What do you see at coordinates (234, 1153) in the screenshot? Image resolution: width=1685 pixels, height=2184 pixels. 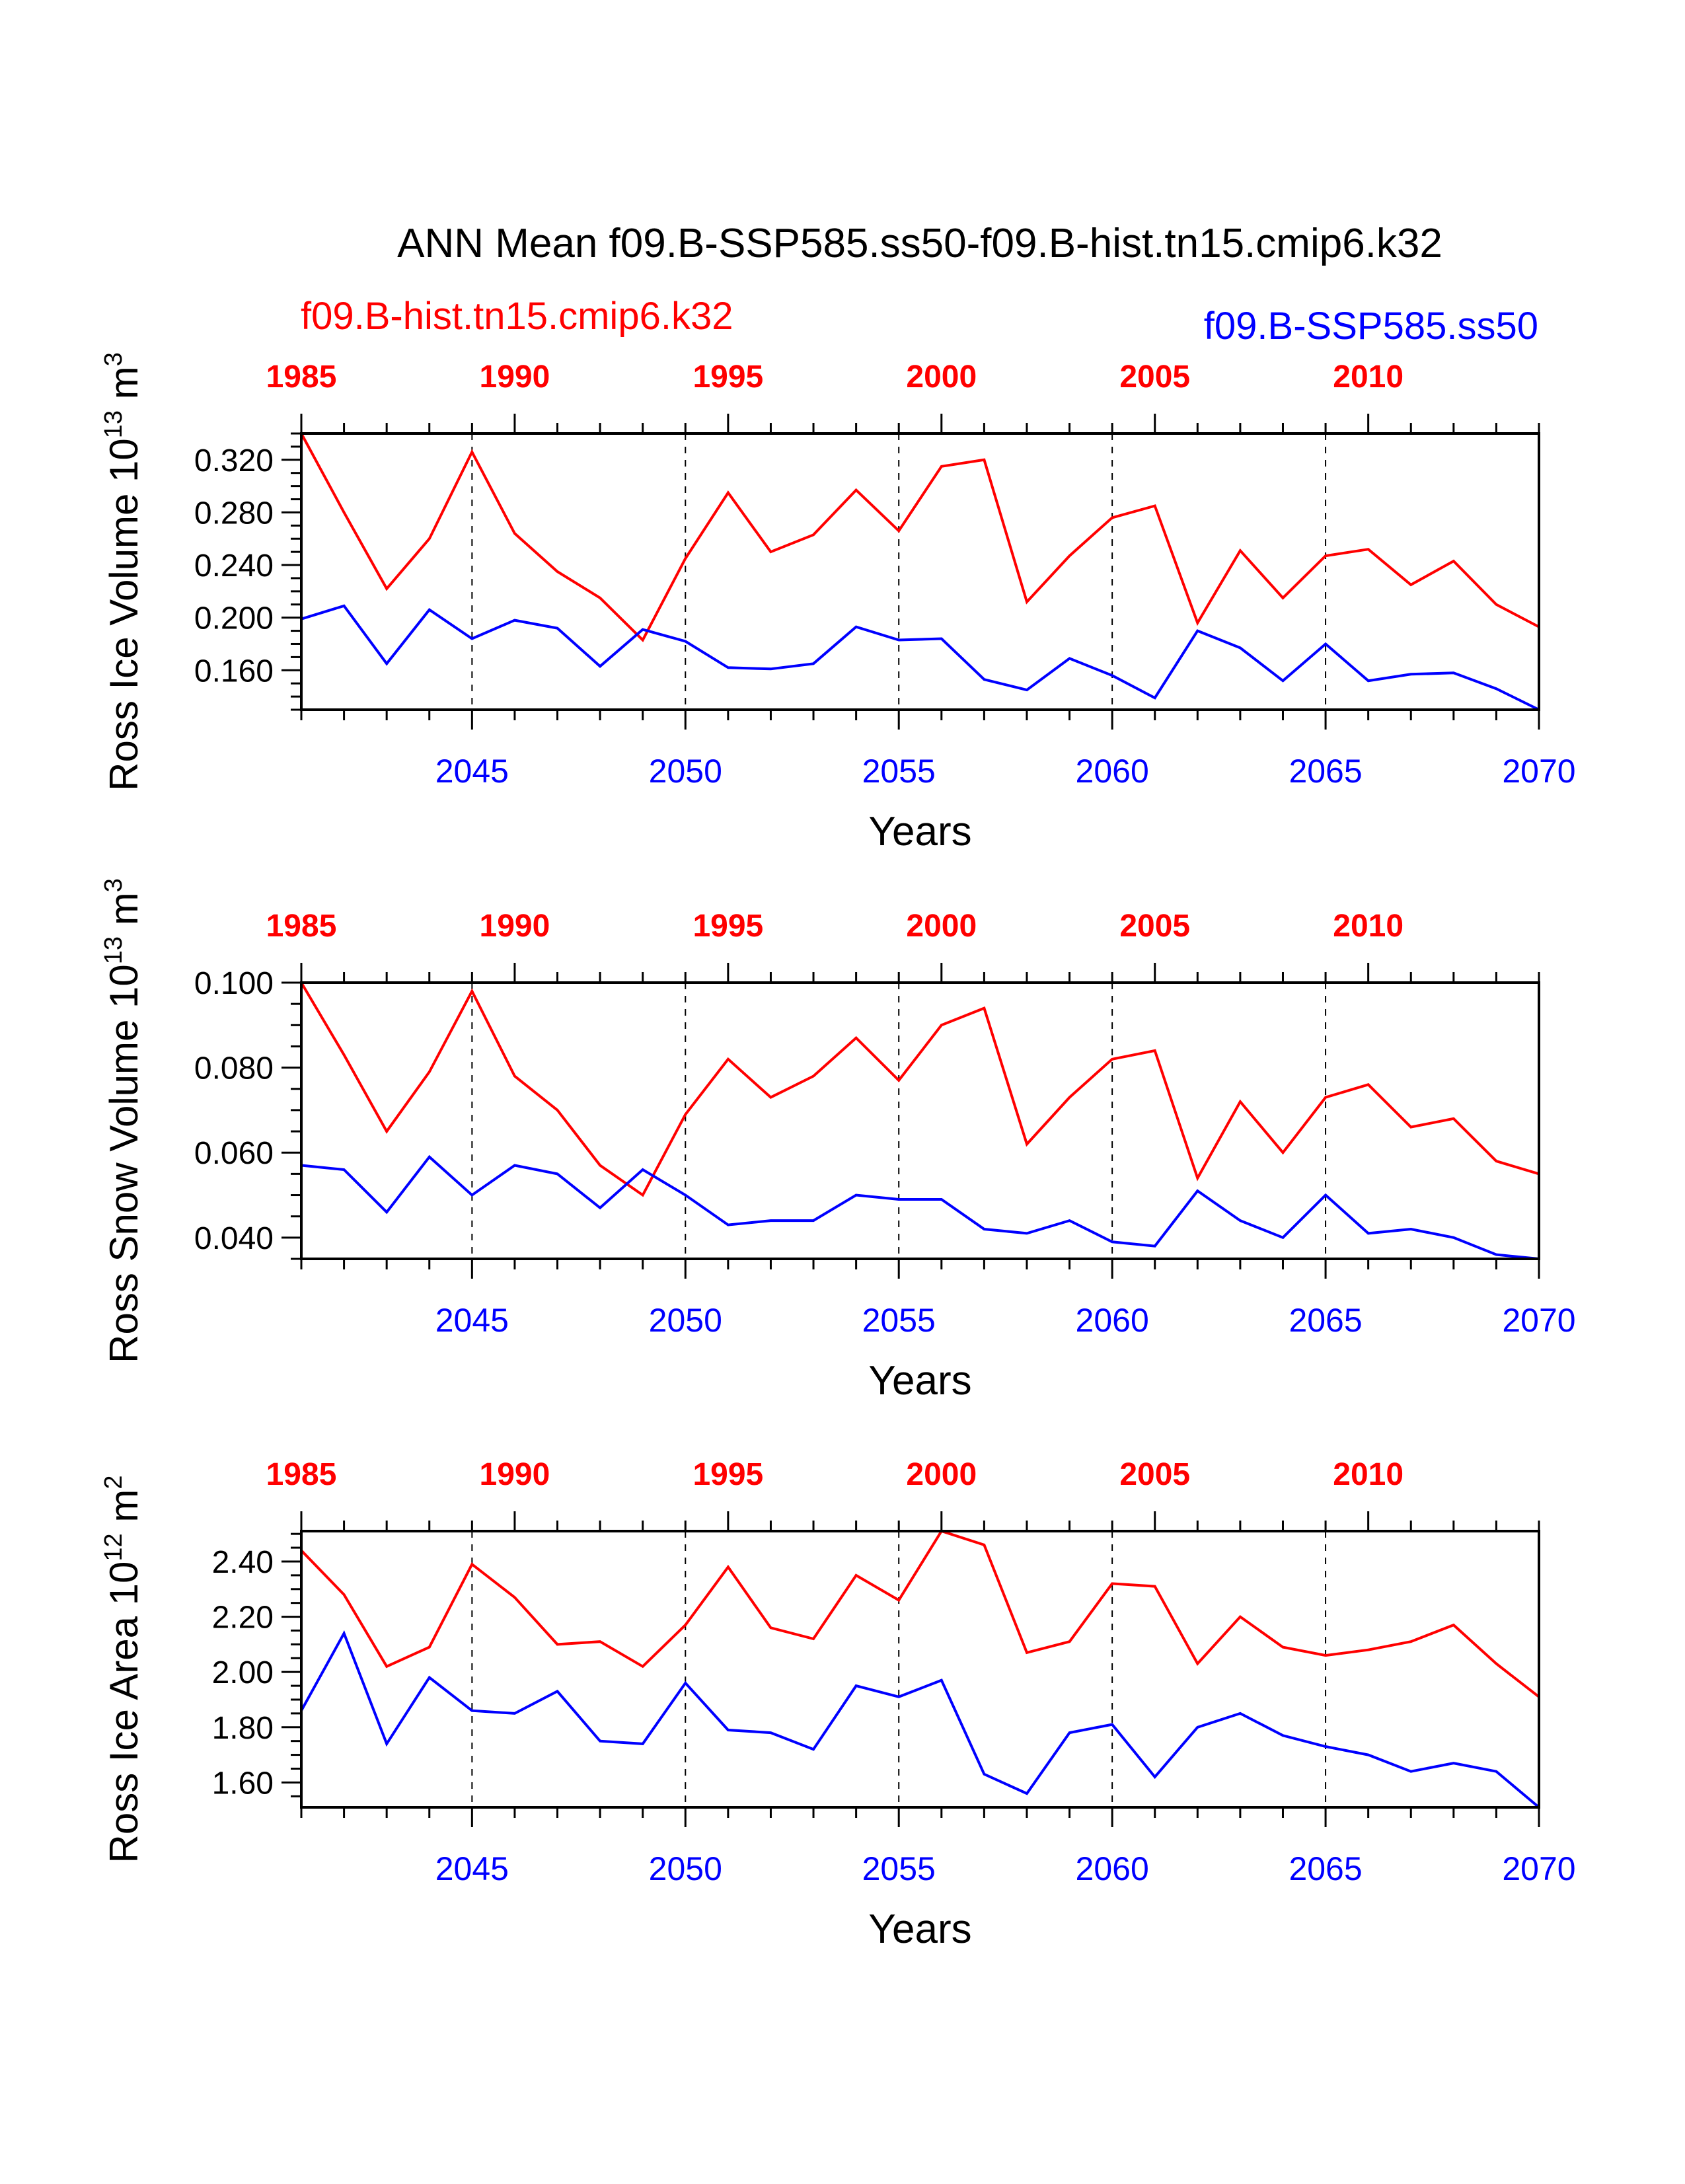 I see `y-tick-label: 0.060` at bounding box center [234, 1153].